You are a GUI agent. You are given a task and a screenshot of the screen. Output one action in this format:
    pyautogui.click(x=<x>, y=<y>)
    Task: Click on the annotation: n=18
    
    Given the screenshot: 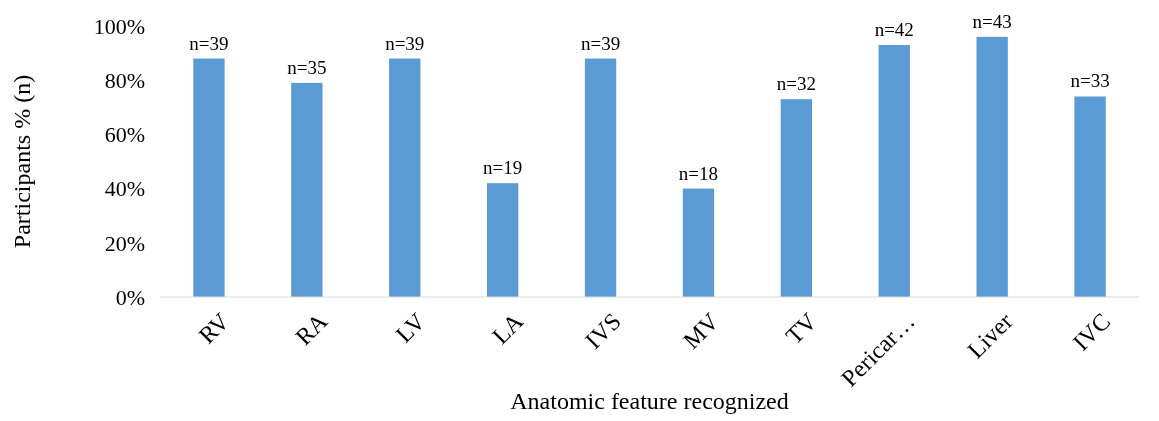 What is the action you would take?
    pyautogui.click(x=698, y=173)
    